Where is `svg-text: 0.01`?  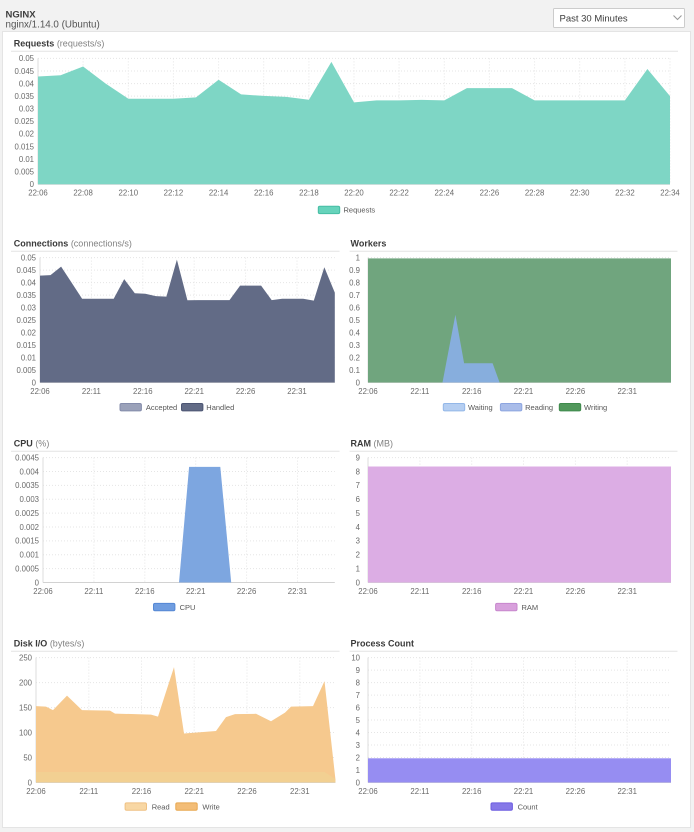 svg-text: 0.01 is located at coordinates (28, 357).